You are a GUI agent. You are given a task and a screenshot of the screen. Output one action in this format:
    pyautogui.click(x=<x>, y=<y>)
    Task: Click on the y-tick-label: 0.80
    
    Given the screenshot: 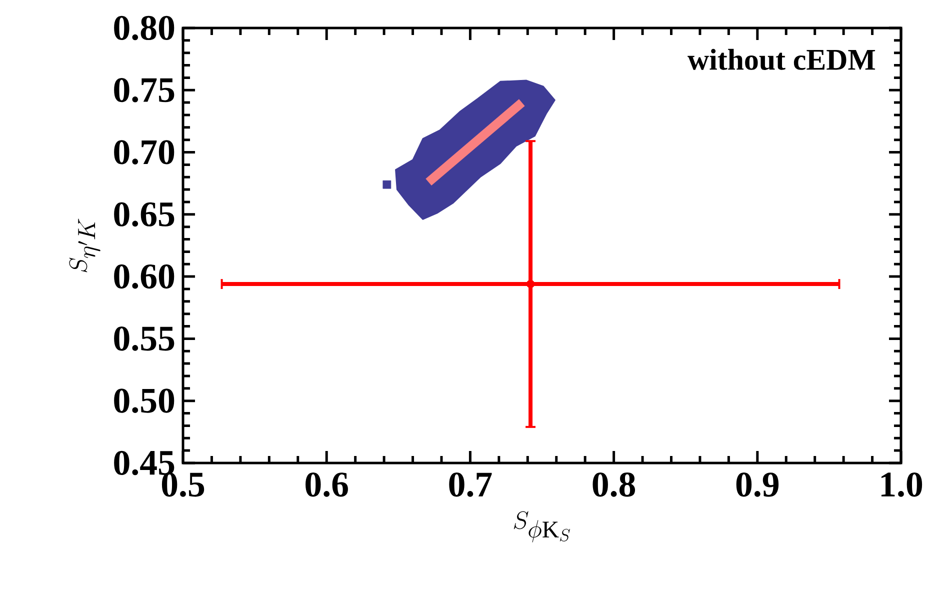 What is the action you would take?
    pyautogui.click(x=144, y=28)
    